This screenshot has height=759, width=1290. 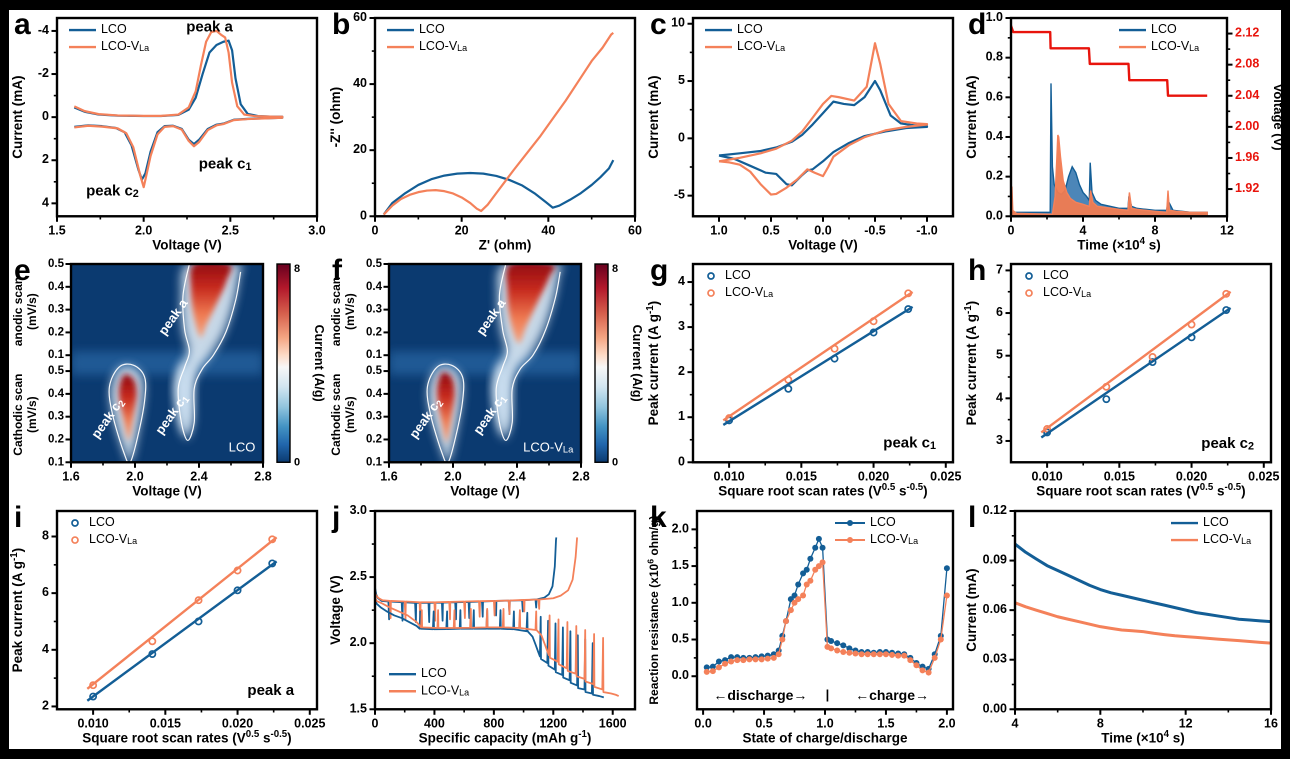 What do you see at coordinates (681, 417) in the screenshot?
I see `svg-text: 1` at bounding box center [681, 417].